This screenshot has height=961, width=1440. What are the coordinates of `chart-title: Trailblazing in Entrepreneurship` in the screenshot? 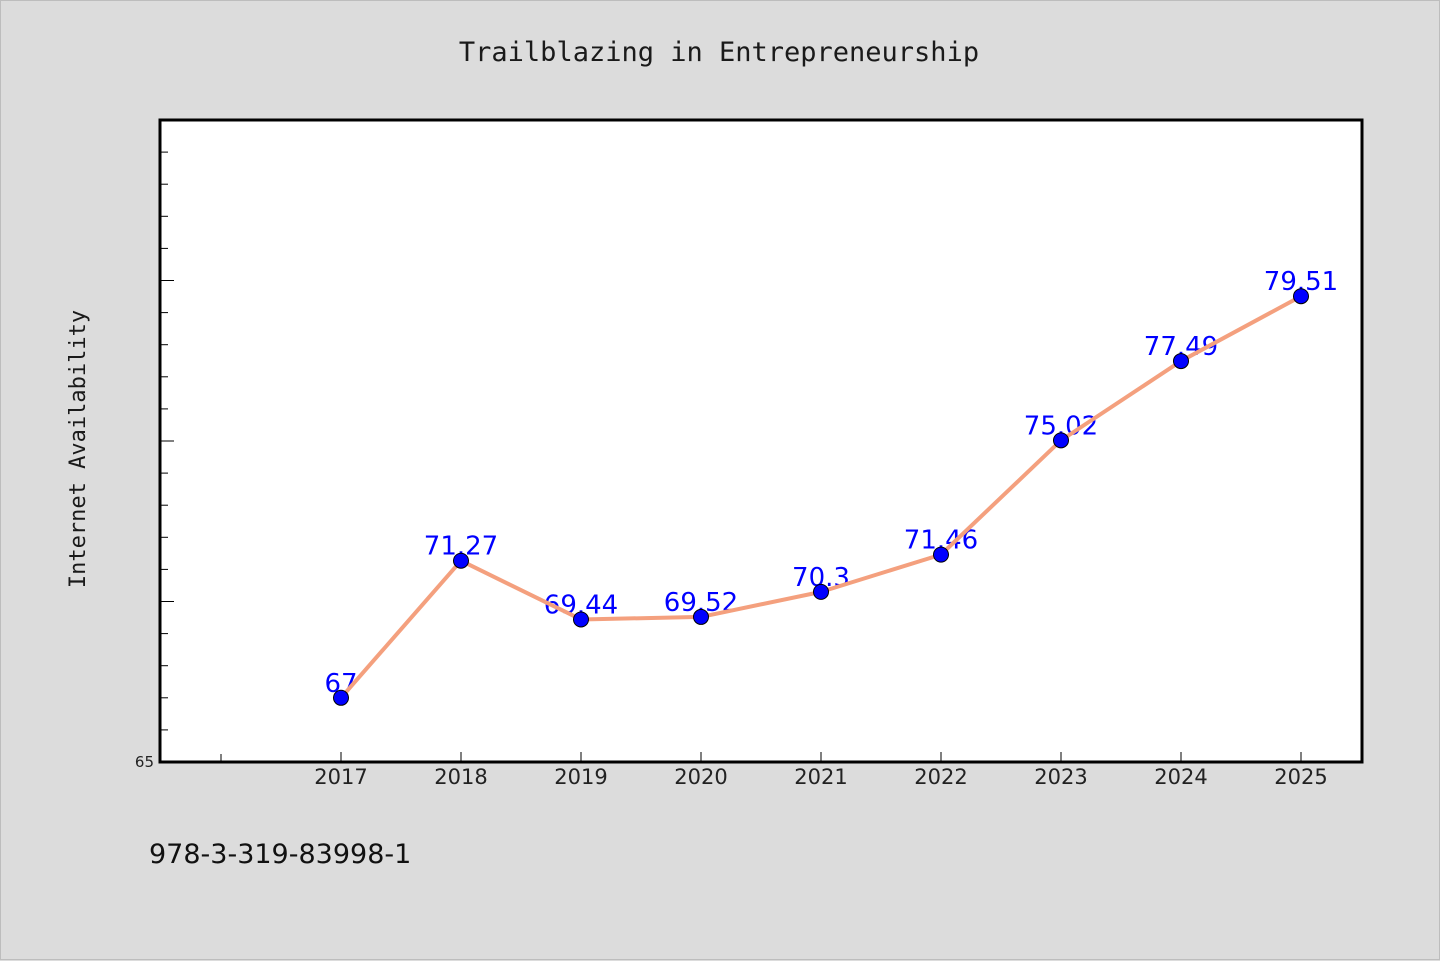 It's located at (719, 52).